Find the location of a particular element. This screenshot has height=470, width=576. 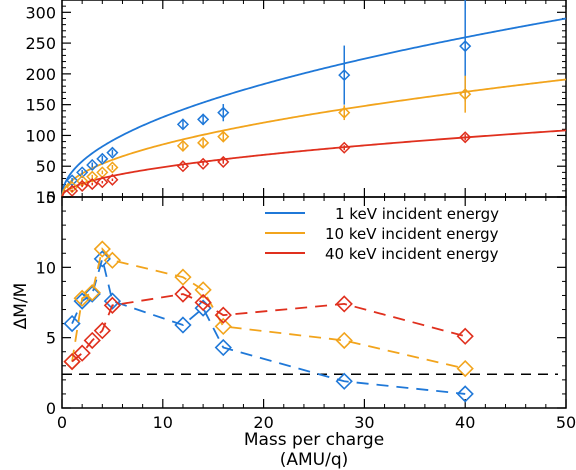

top-ytick-label: 200 is located at coordinates (40, 74).